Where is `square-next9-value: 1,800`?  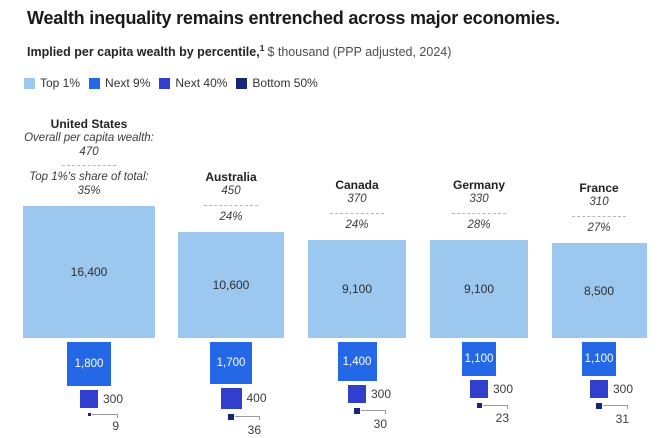
square-next9-value: 1,800 is located at coordinates (89, 364).